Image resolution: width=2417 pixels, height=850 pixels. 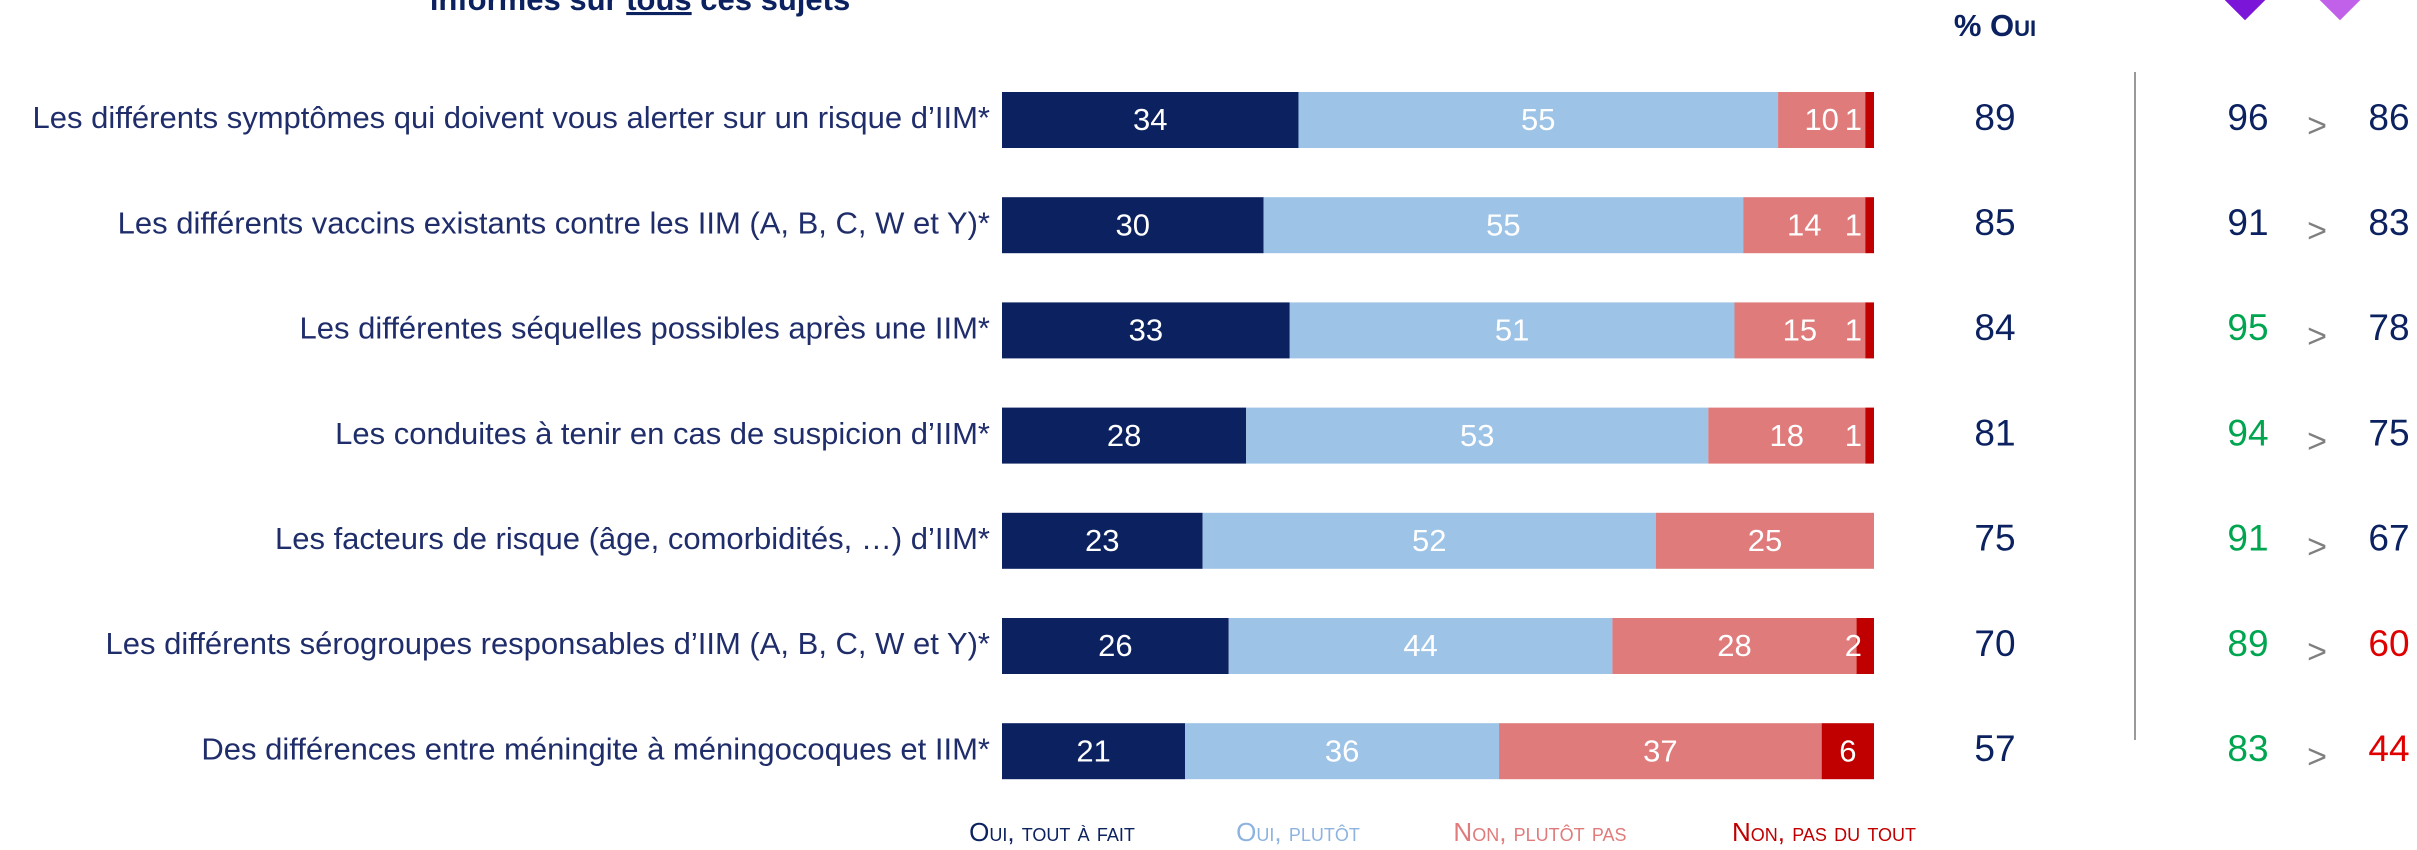 I want to click on group2-value: 78, so click(x=2388, y=327).